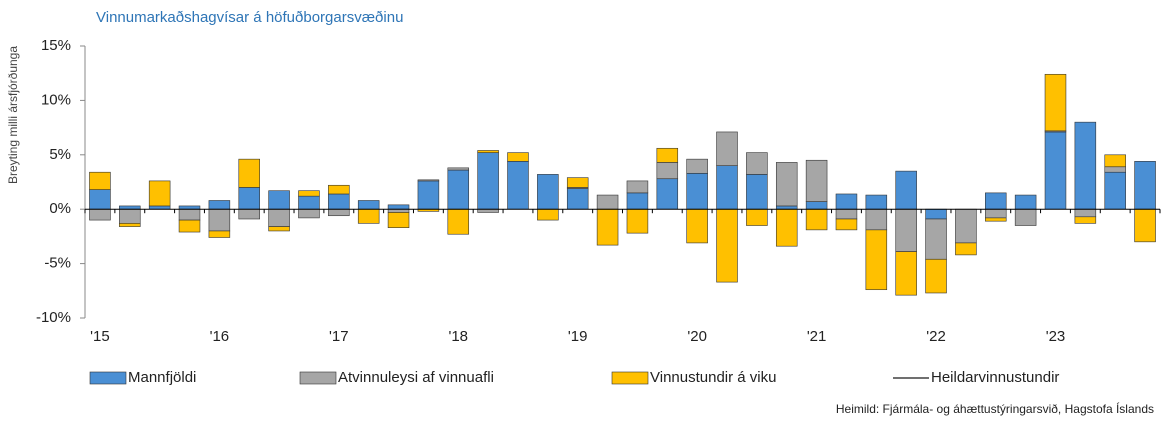 The image size is (1161, 425). I want to click on y-tick-label: -10%, so click(53, 317).